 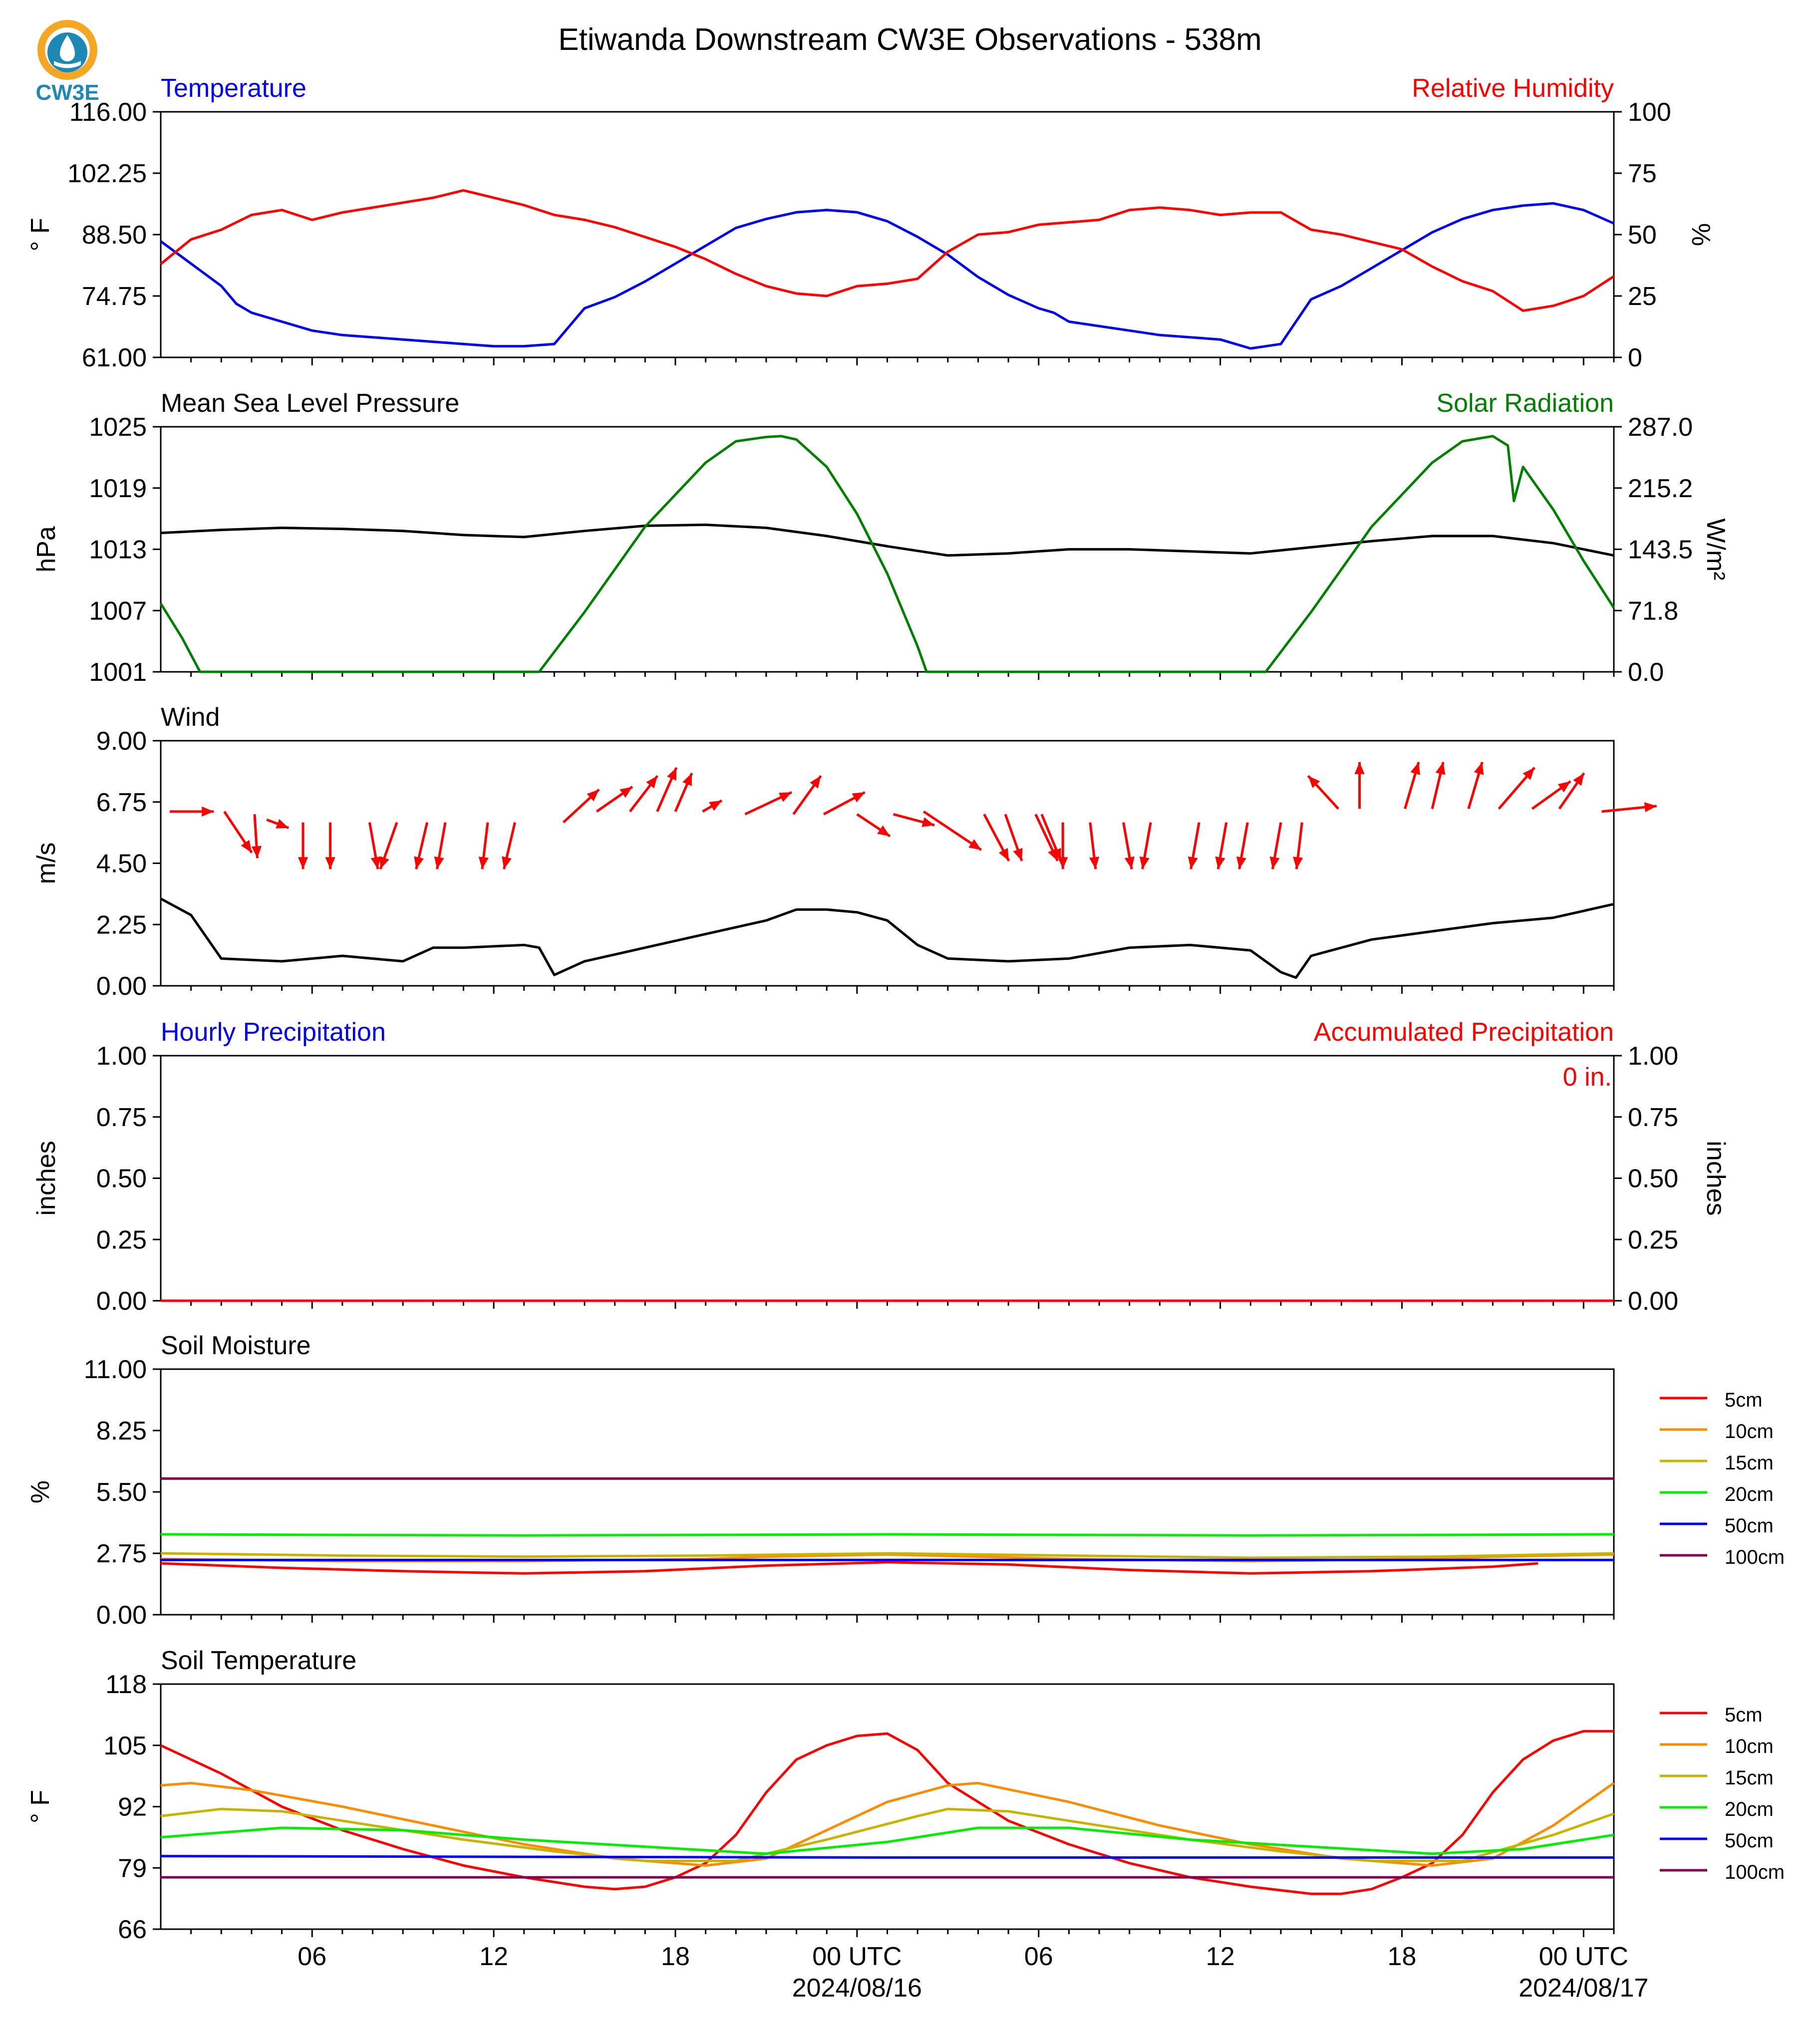 I want to click on y-tick-label-left: 2.25, so click(x=121, y=924).